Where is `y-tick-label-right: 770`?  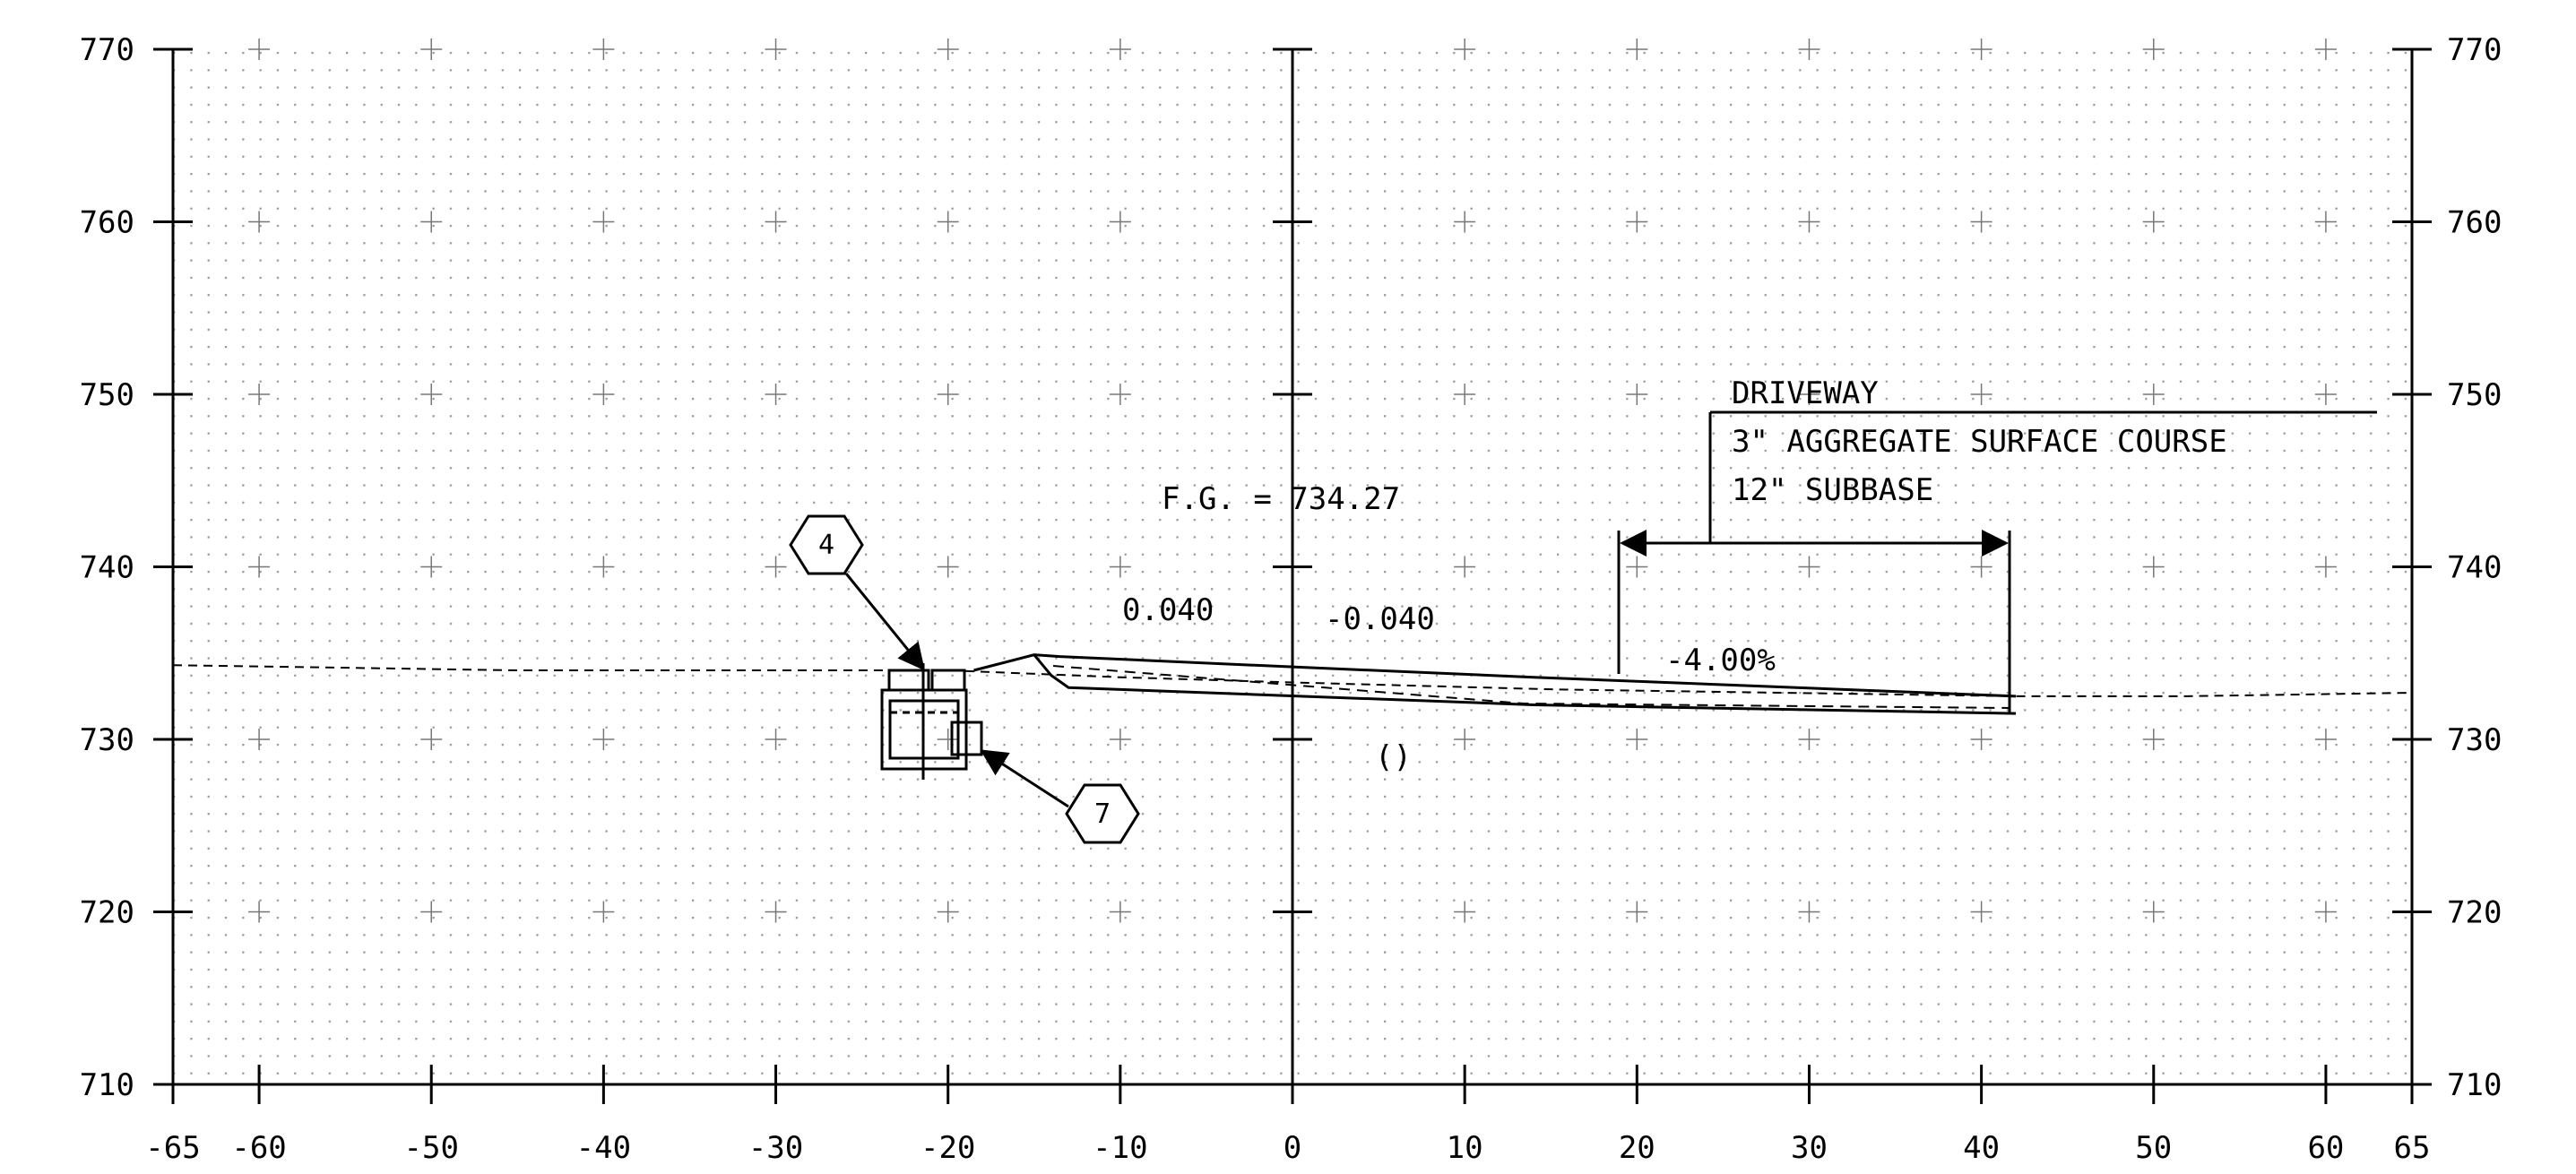 y-tick-label-right: 770 is located at coordinates (2474, 50).